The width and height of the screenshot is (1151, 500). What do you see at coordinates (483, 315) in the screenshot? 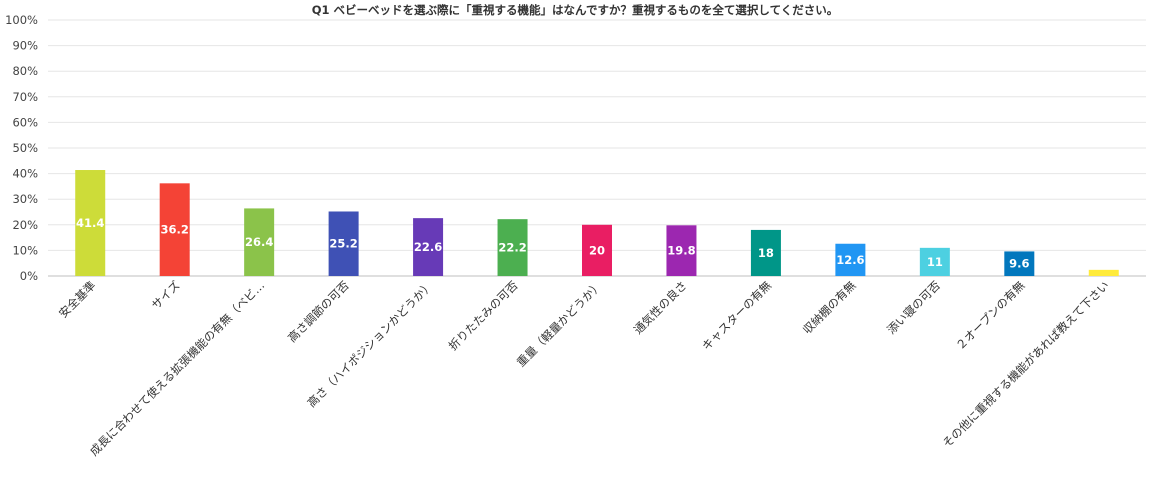
I see `x-tick-label: 折りたたみの可否` at bounding box center [483, 315].